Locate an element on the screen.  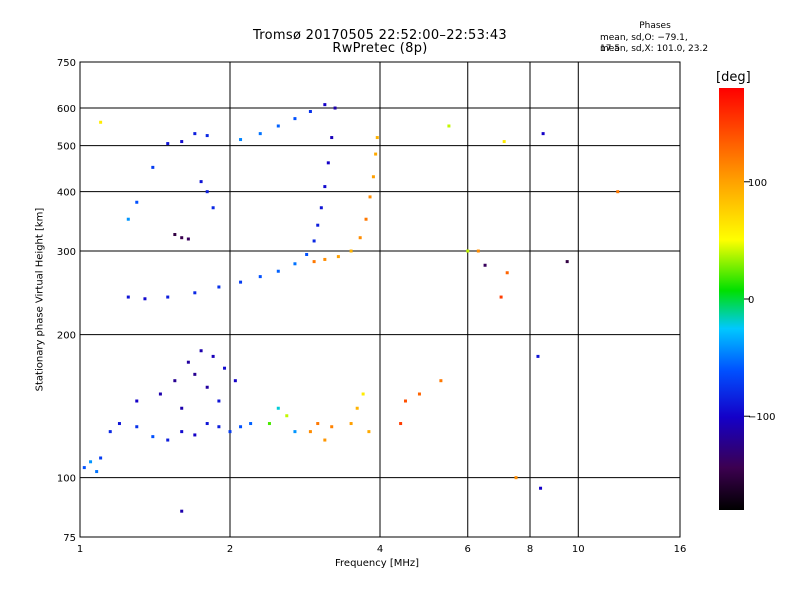
x-tick-label: 4 is located at coordinates (380, 549).